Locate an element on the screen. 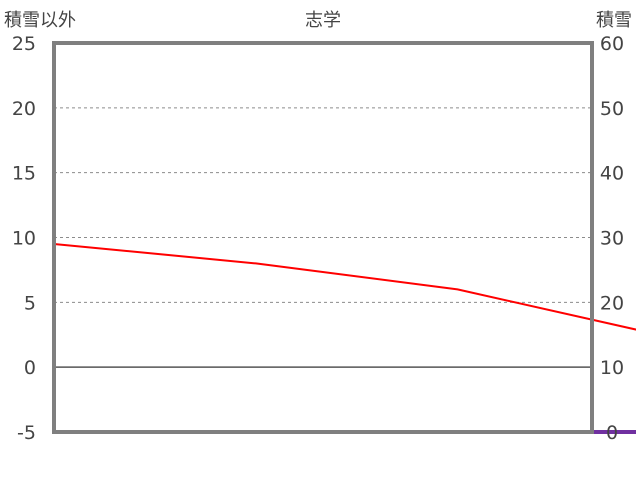 The image size is (636, 501). right-tick-label: 60 is located at coordinates (612, 44).